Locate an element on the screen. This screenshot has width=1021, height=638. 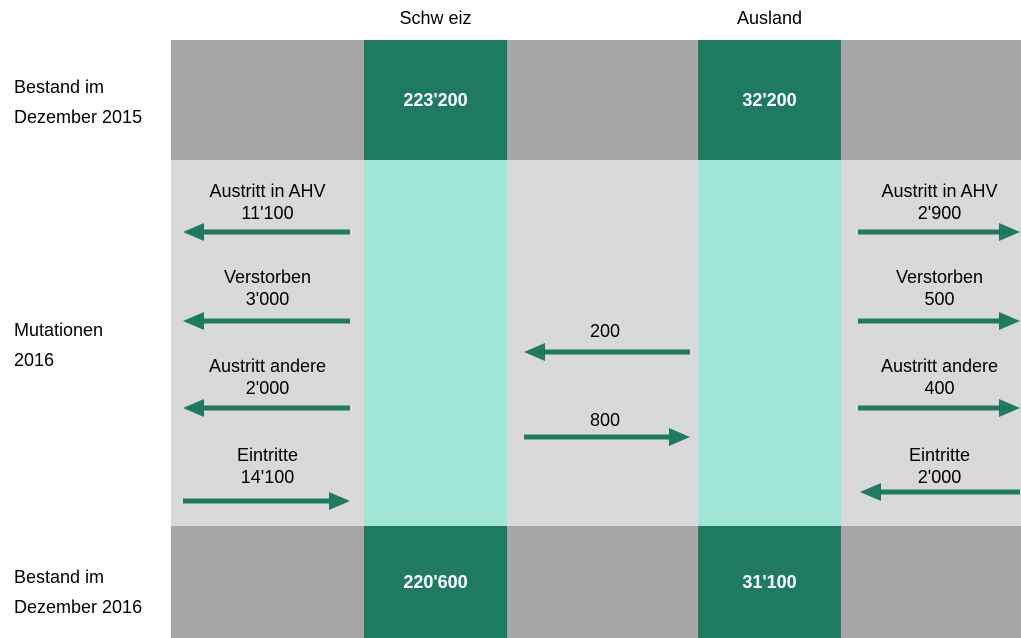
bottom-band is located at coordinates (596, 582).